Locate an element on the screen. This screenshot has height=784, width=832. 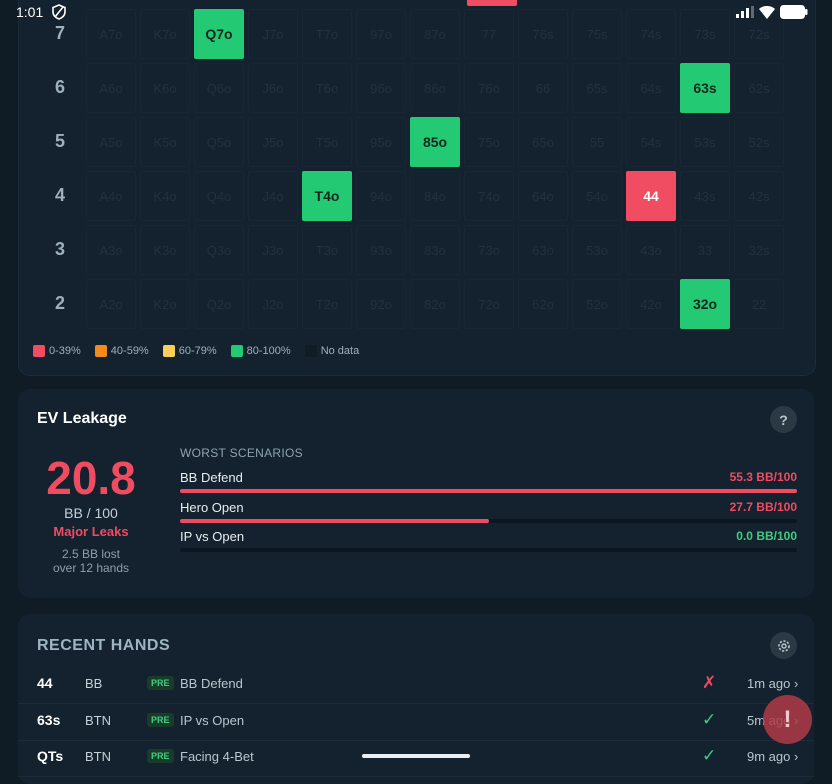
hand-cell: Q2o is located at coordinates (219, 304).